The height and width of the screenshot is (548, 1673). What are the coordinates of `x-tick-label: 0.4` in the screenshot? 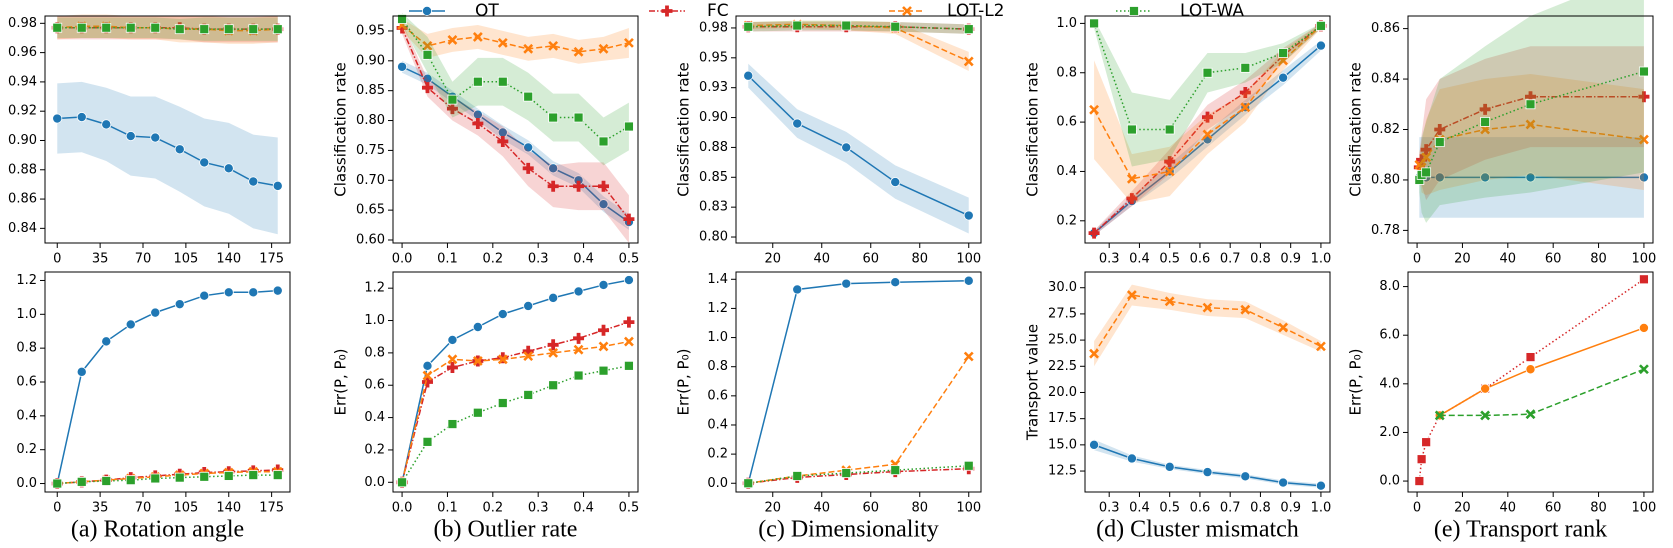 It's located at (1139, 259).